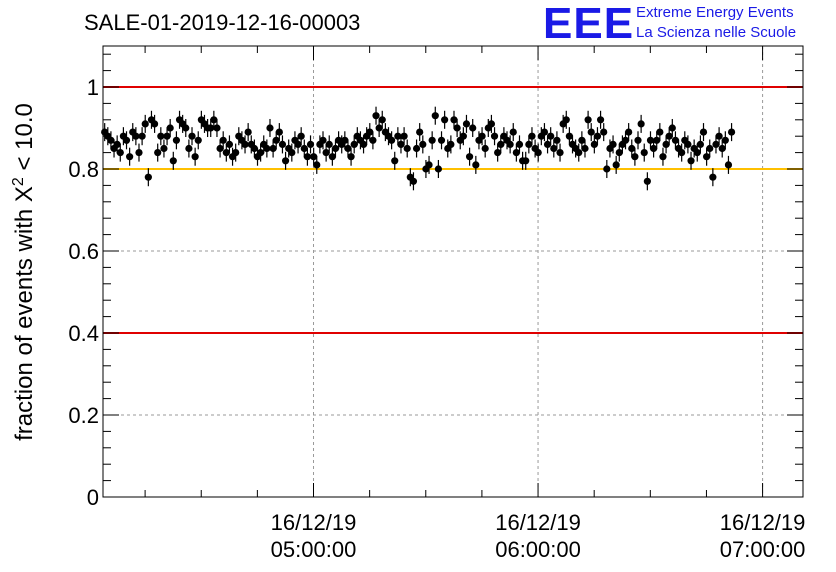 The image size is (836, 572). Describe the element at coordinates (716, 32) in the screenshot. I see `logo-line-2: La Scienza nelle Scuole` at that location.